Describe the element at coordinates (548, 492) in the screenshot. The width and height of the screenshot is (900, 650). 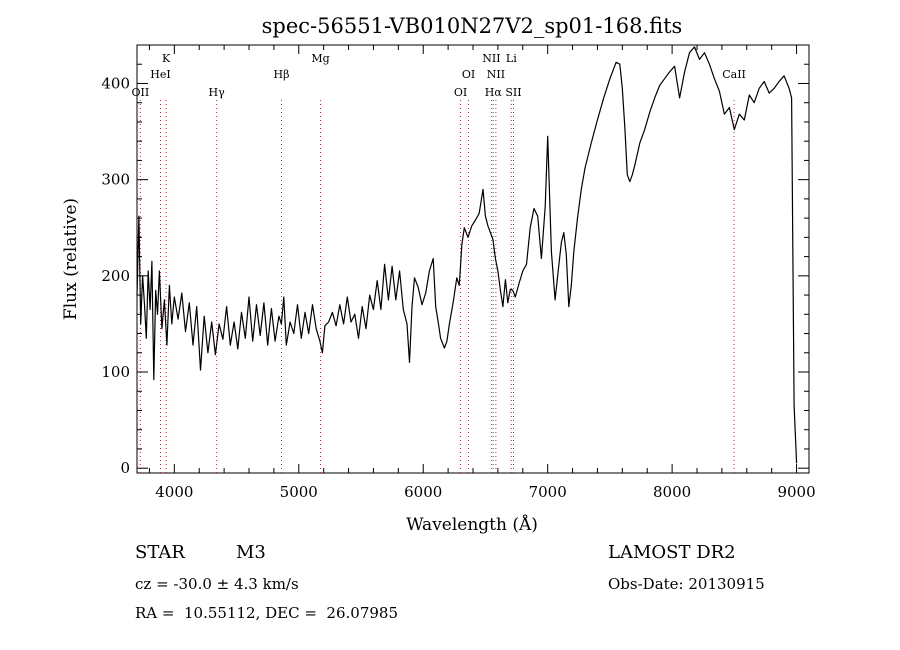
I see `x-tick-label: 7000` at that location.